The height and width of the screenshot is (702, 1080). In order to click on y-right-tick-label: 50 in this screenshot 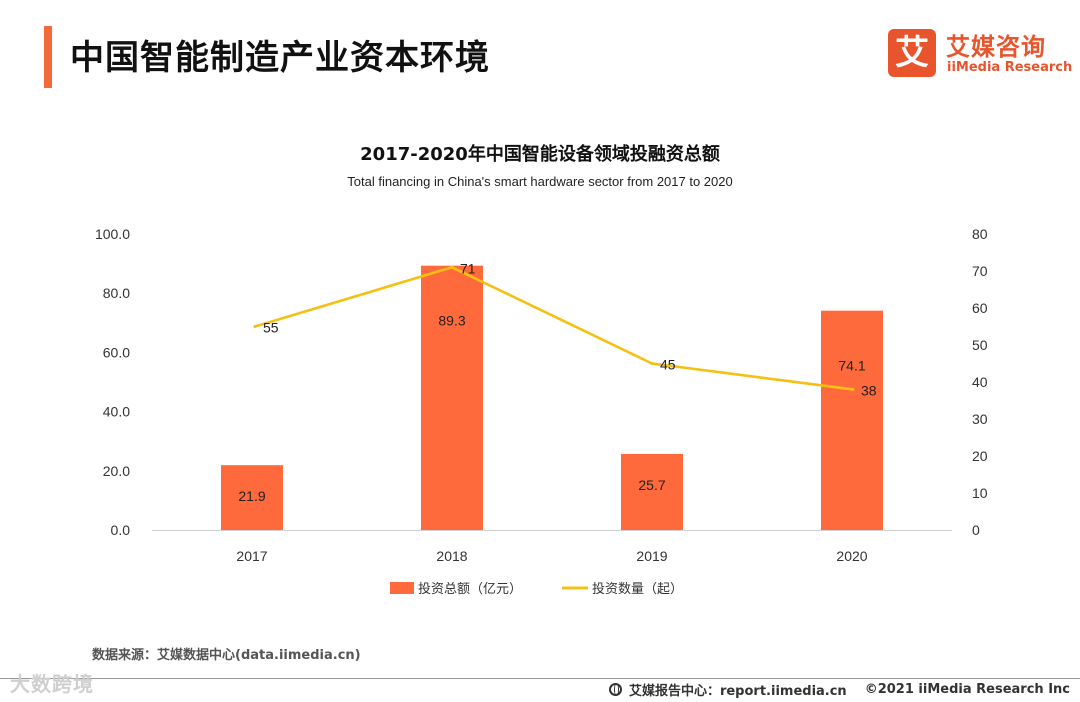, I will do `click(980, 345)`.